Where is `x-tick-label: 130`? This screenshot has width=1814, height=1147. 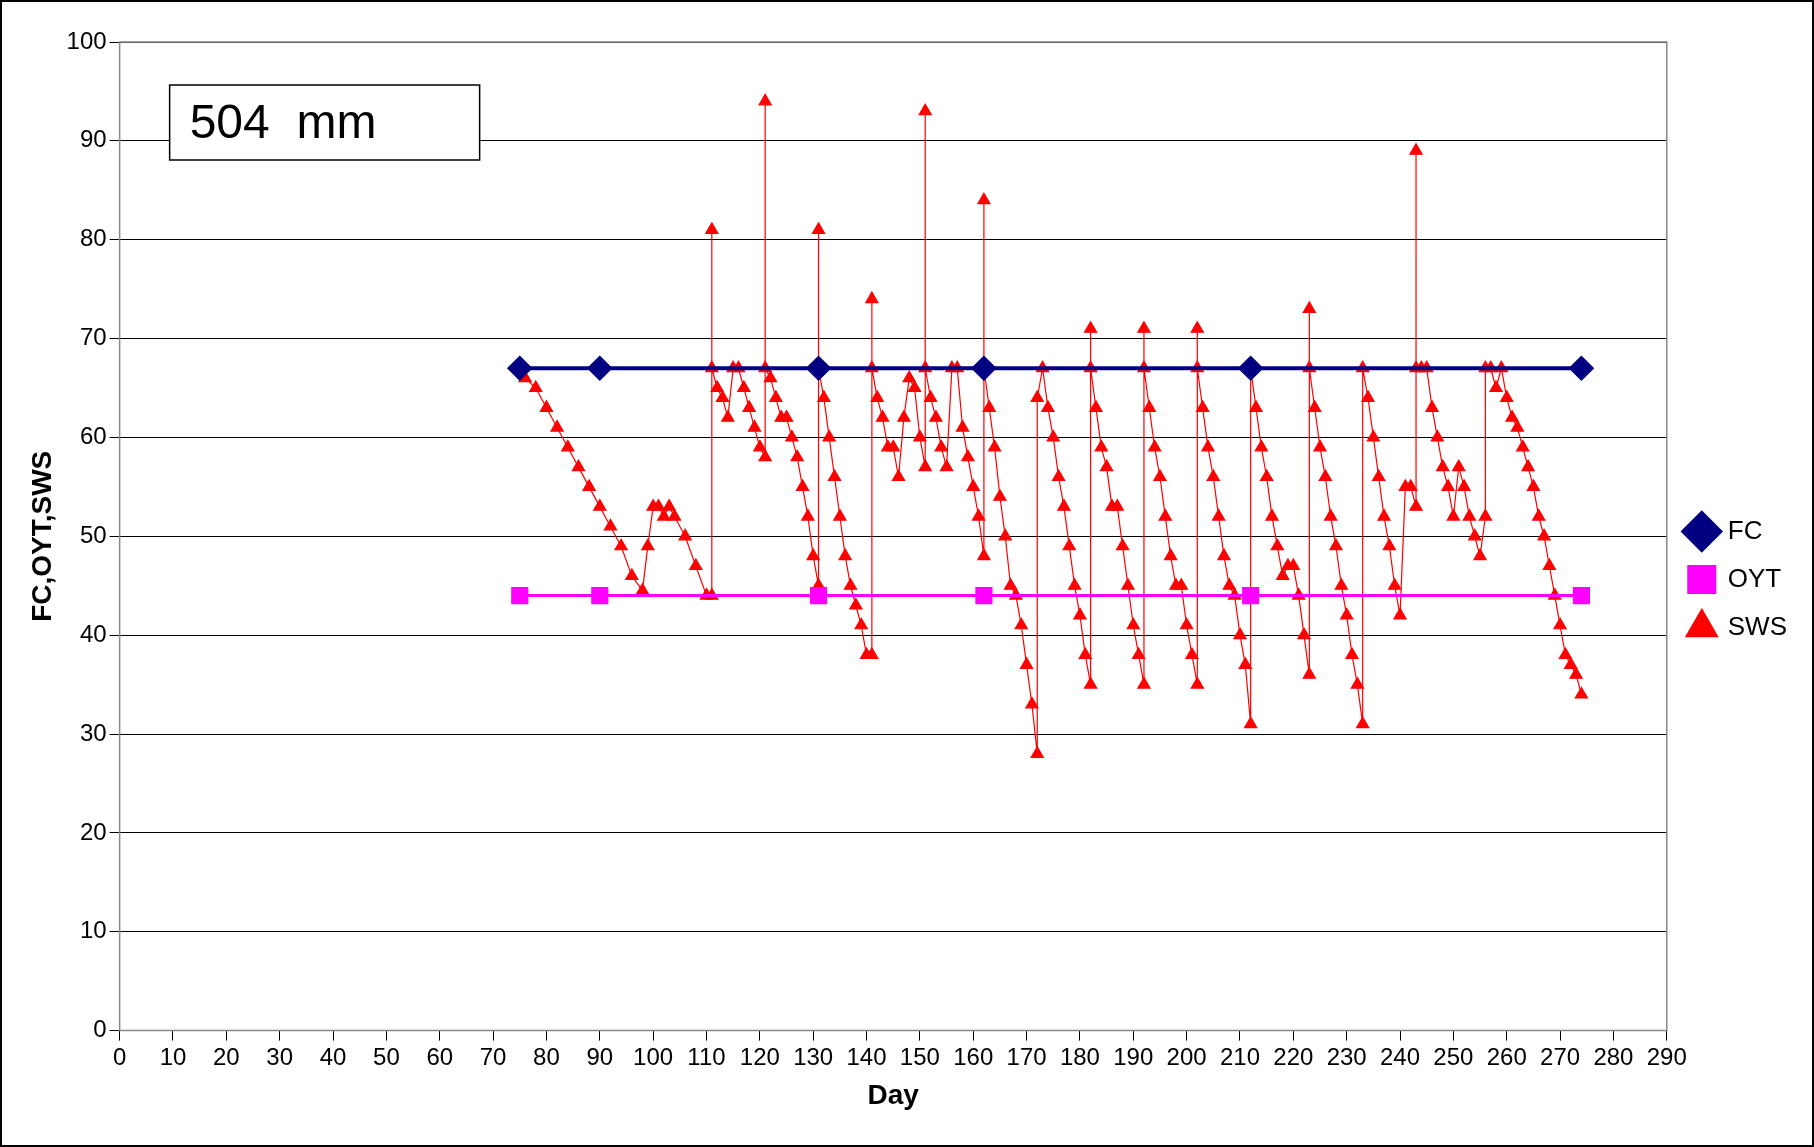 x-tick-label: 130 is located at coordinates (813, 1056).